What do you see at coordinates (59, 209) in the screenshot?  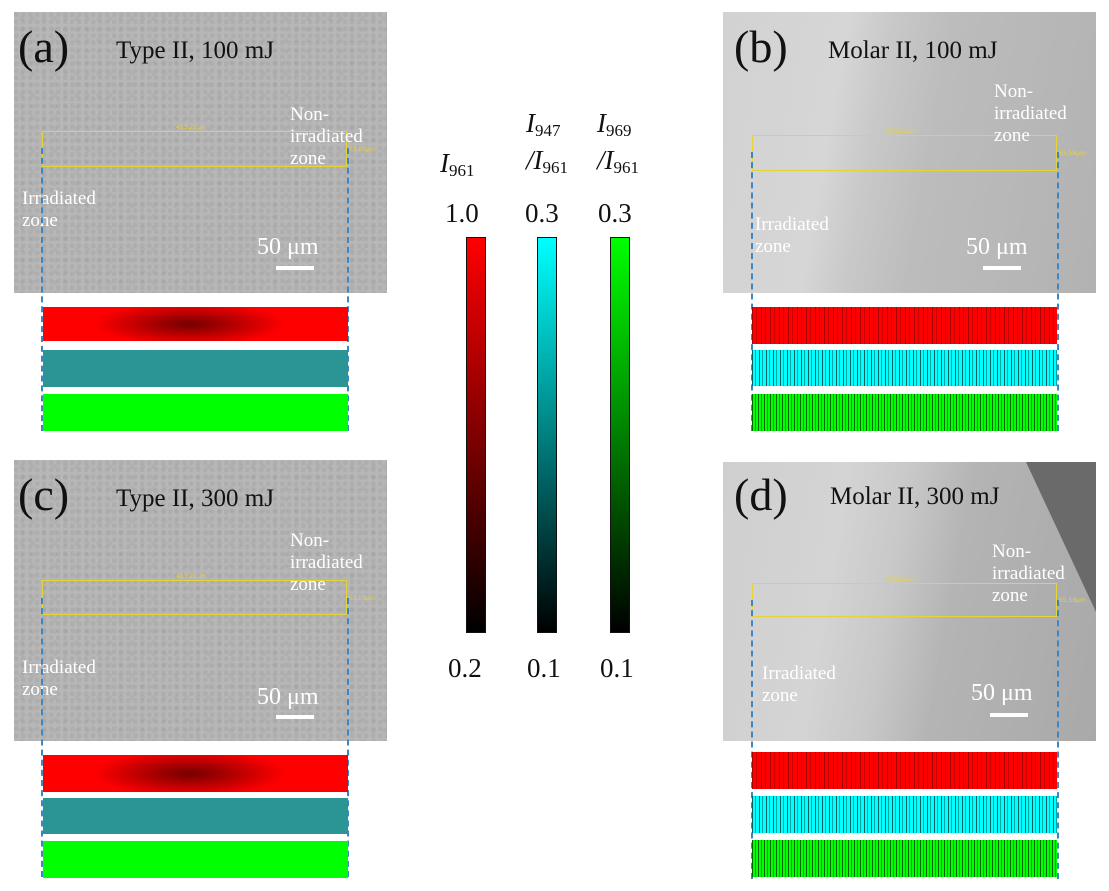 I see `zone-irradiated-a: Irradiated zone` at bounding box center [59, 209].